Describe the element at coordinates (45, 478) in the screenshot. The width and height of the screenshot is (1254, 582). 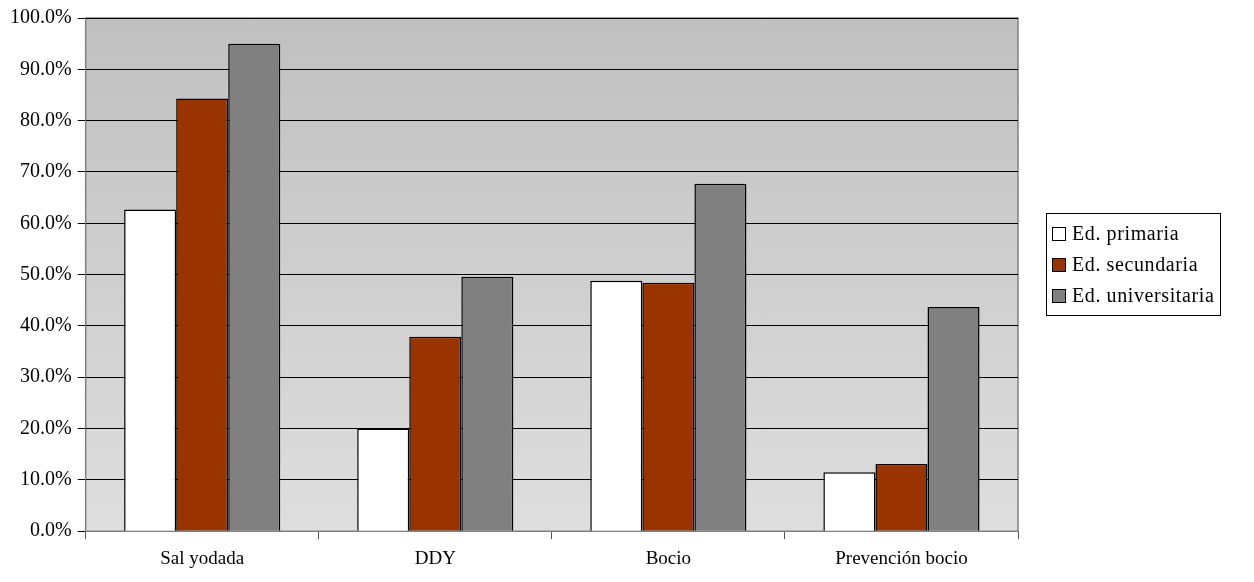
I see `y-tick-label: 10.0%` at that location.